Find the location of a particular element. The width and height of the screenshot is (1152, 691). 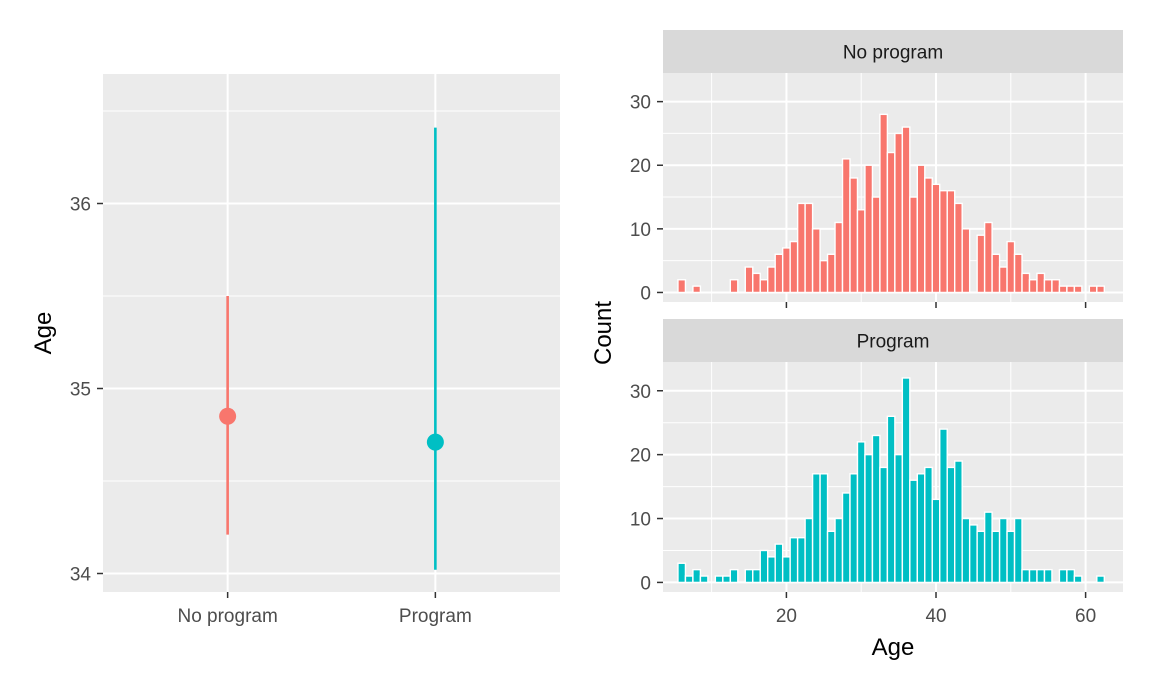

x-tick-label: 40 is located at coordinates (935, 616).